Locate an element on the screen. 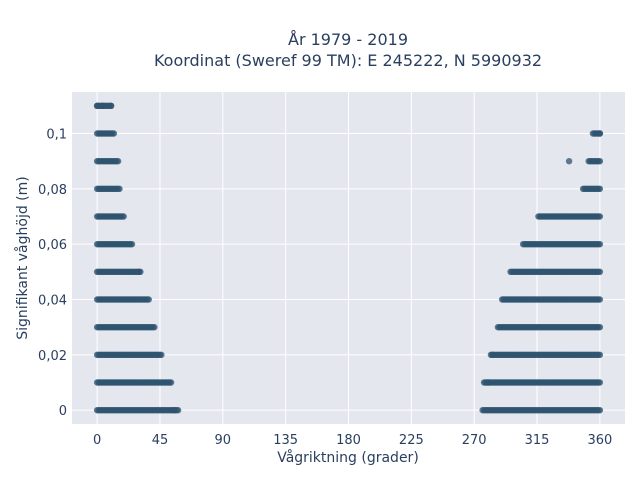 This screenshot has height=480, width=640. x-axis-ticks: 0 45 90 135 180 225 270 315 360 is located at coordinates (352, 440).